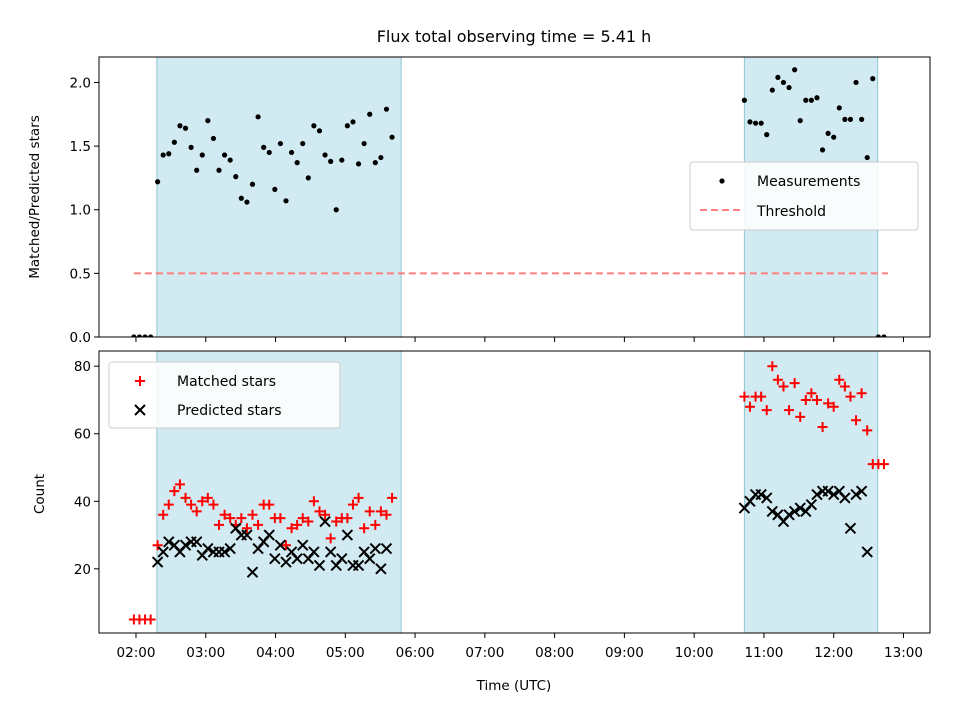 Image resolution: width=960 pixels, height=720 pixels. I want to click on y-tick-label: 60, so click(82, 435).